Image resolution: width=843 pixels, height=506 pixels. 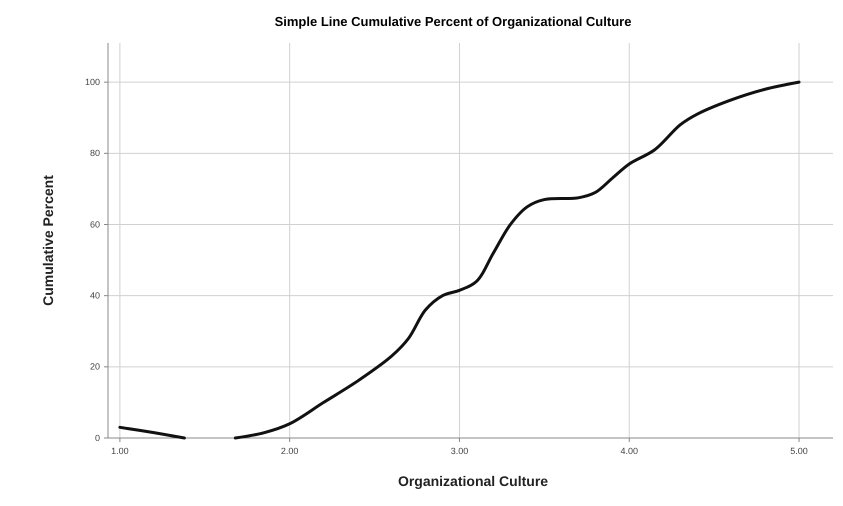 I want to click on y-tick-label: 100, so click(x=92, y=82).